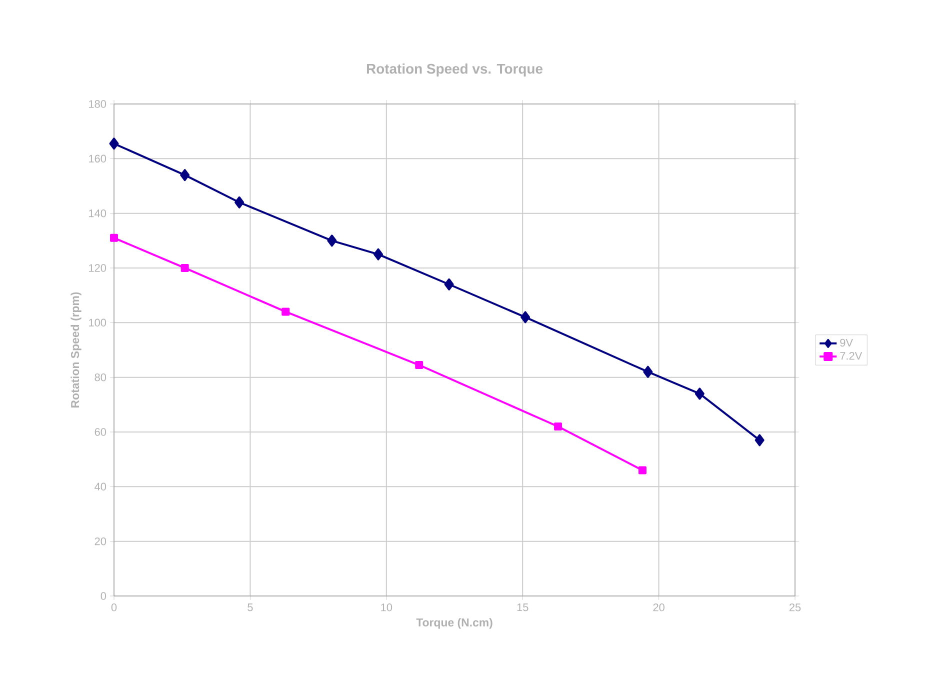  Describe the element at coordinates (522, 608) in the screenshot. I see `x-tick-label: 15` at that location.